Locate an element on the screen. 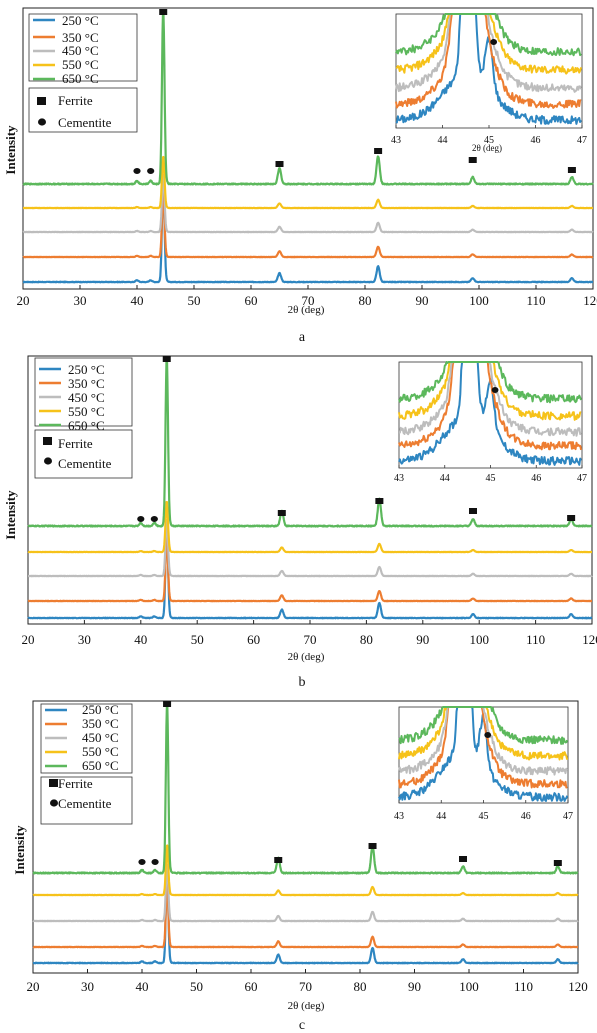 This screenshot has width=597, height=1033. panel-label: b is located at coordinates (302, 682).